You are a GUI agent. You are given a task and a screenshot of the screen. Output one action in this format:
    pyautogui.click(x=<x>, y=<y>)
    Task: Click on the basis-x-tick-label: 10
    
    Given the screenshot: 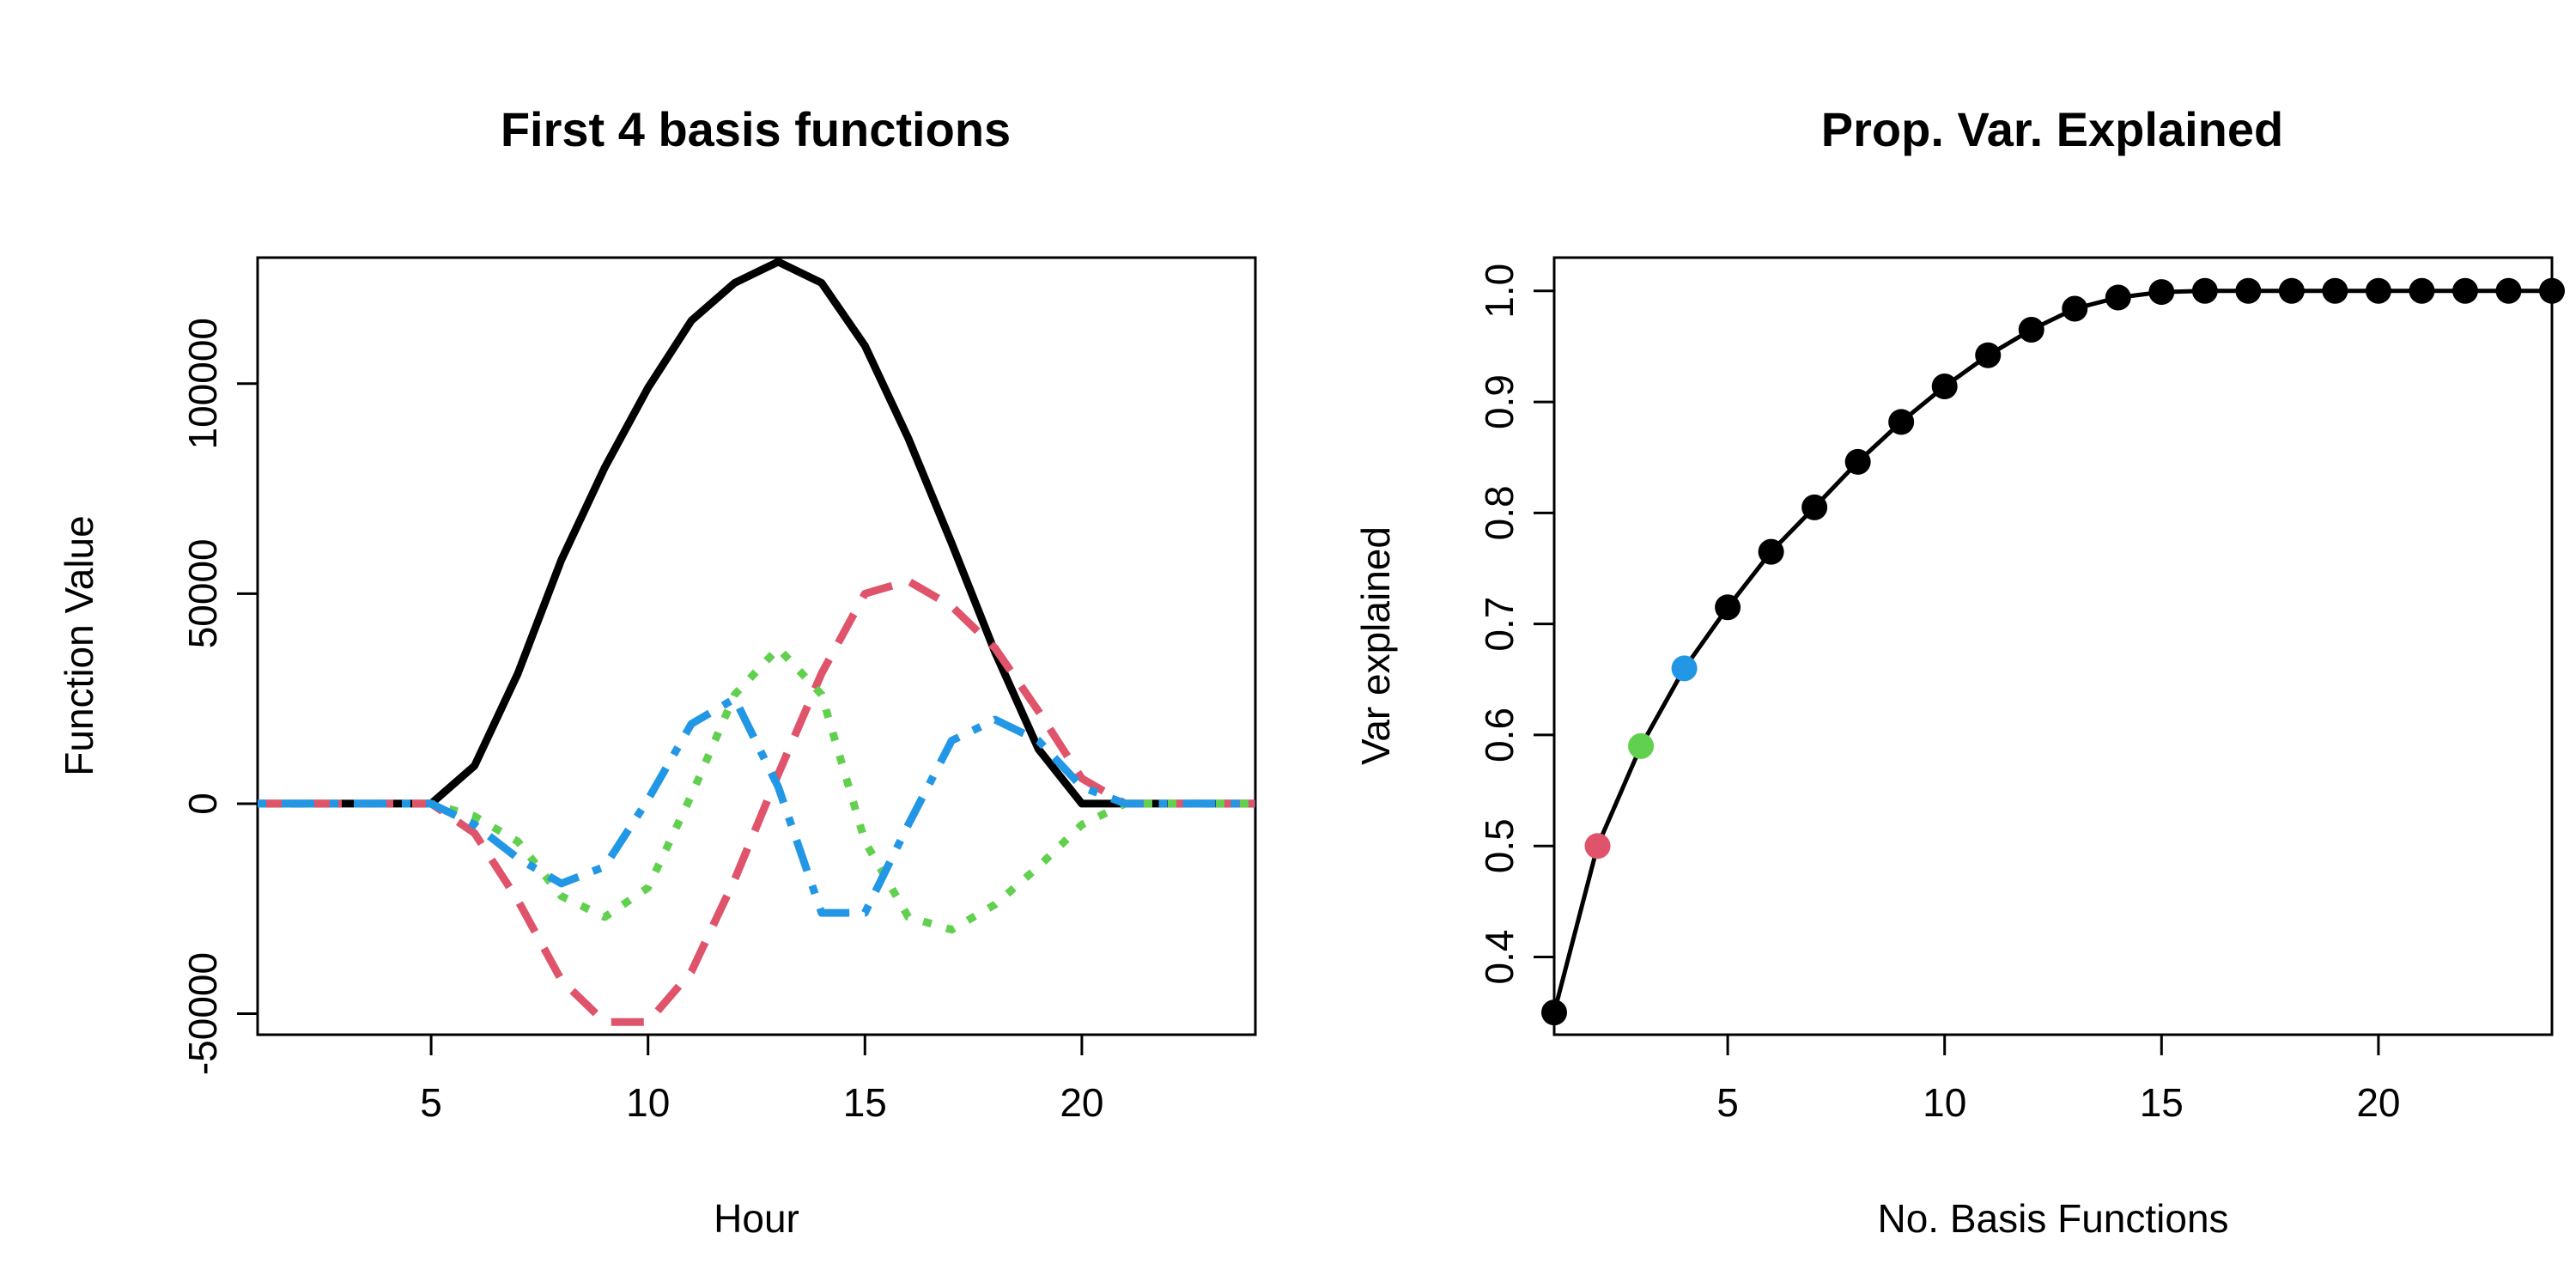 What is the action you would take?
    pyautogui.click(x=648, y=1102)
    